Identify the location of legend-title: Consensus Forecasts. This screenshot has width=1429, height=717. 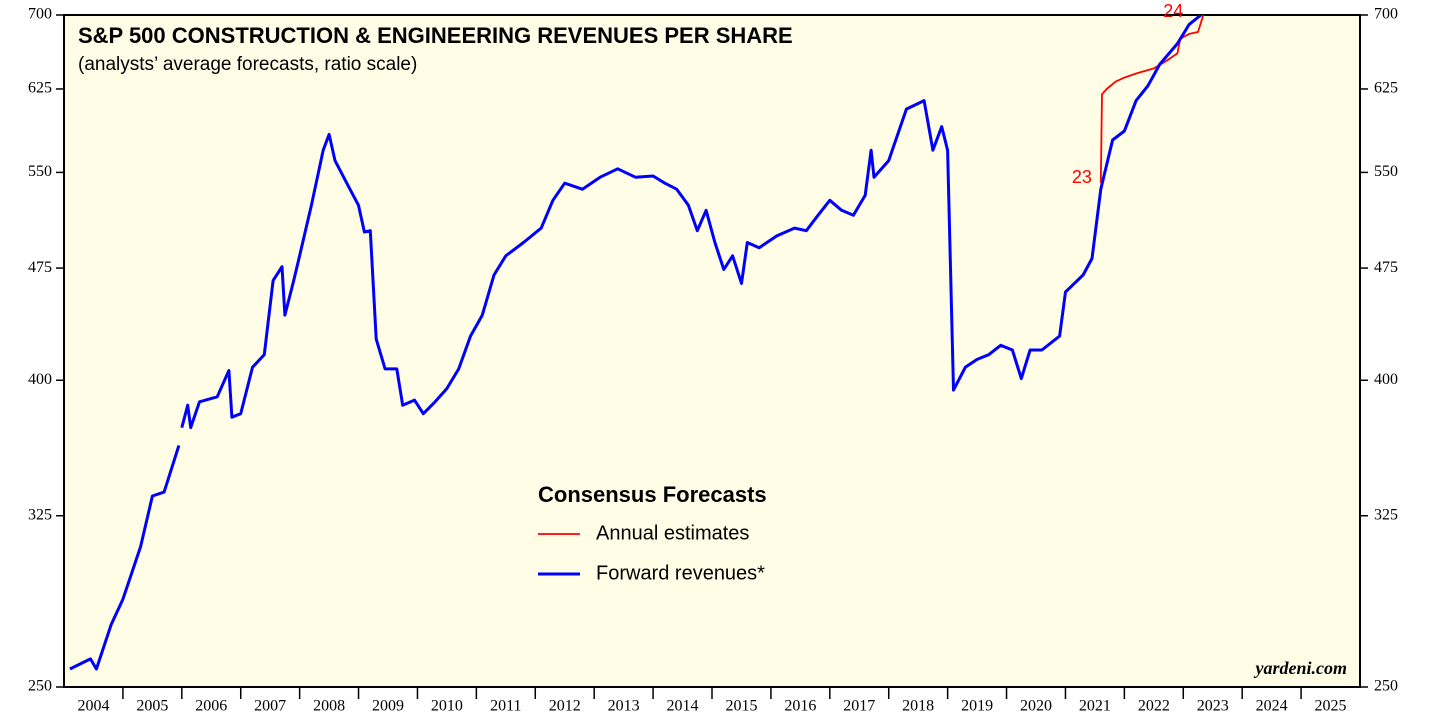
(652, 494).